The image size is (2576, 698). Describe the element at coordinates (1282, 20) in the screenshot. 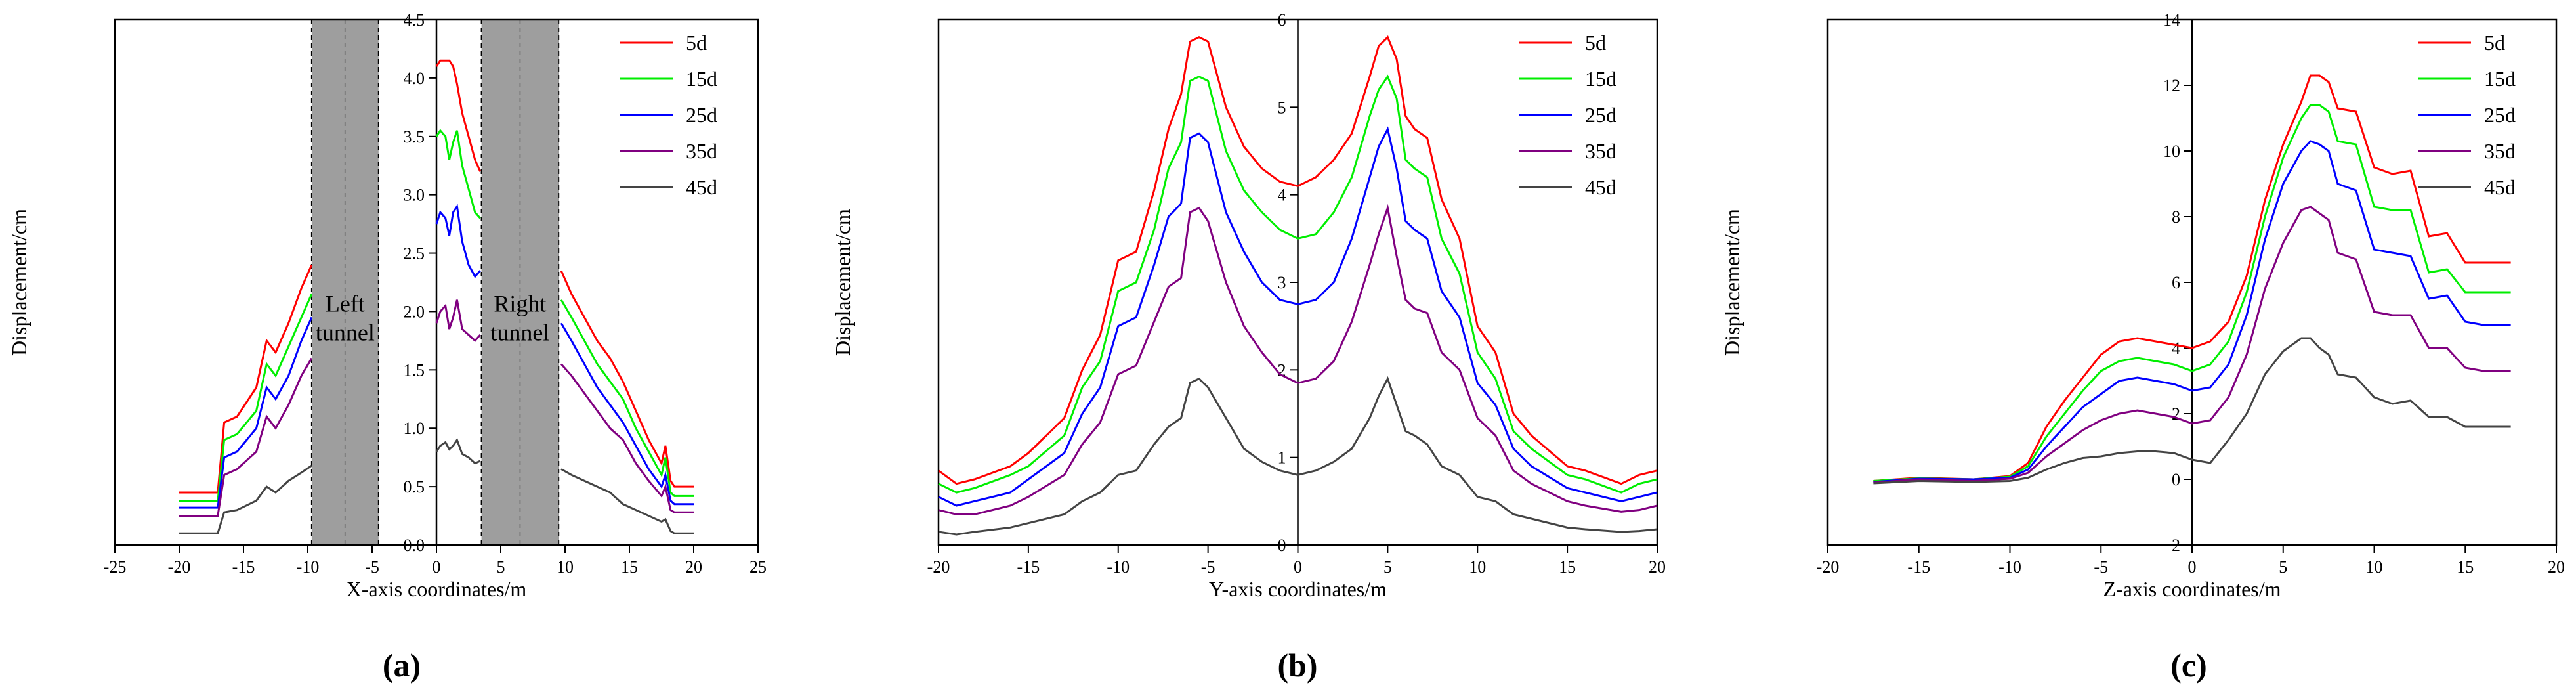

I see `y-tick-label: 6` at that location.